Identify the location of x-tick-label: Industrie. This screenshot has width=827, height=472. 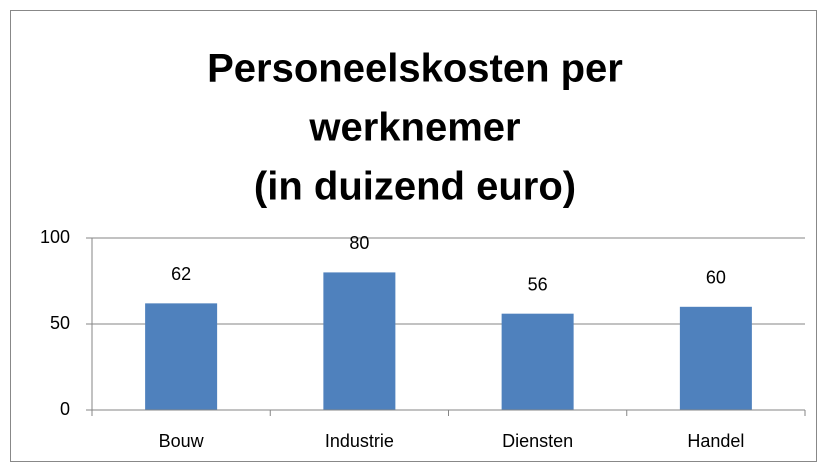
(359, 441).